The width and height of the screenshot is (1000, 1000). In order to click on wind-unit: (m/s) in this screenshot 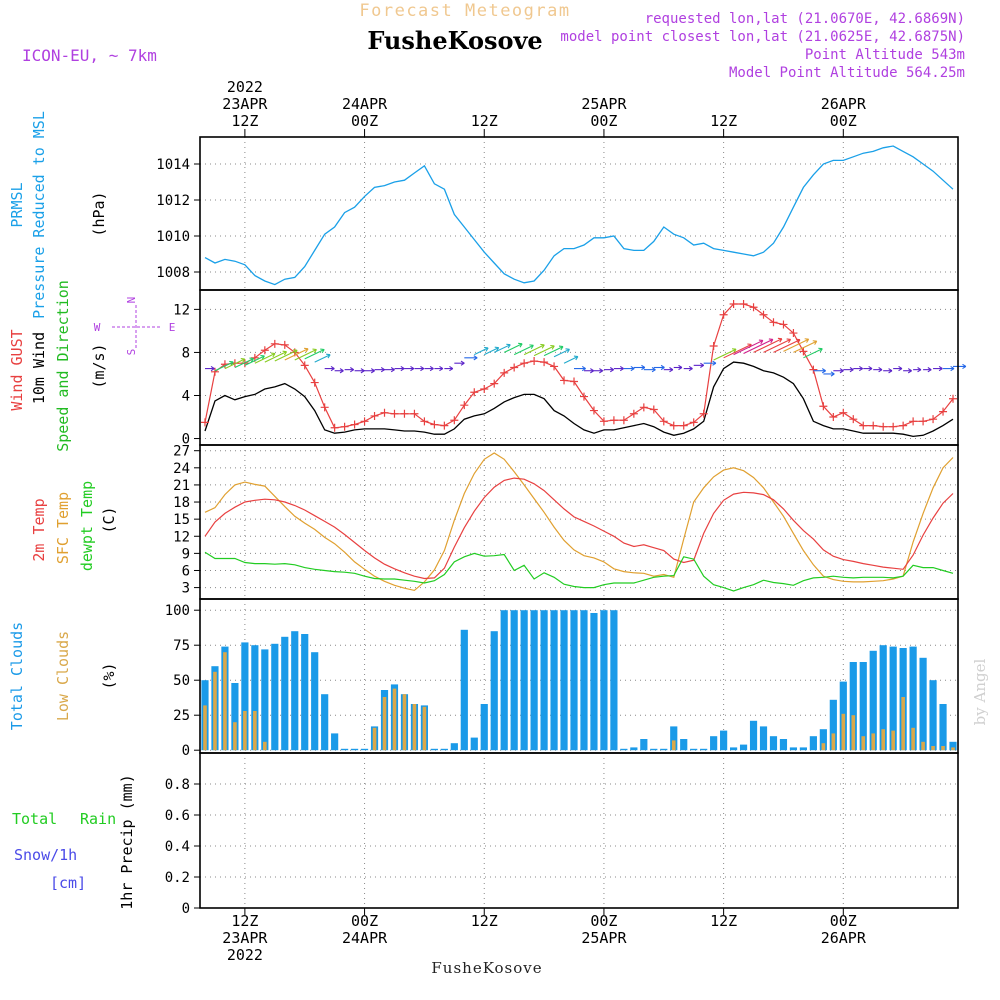, I will do `click(99, 365)`.